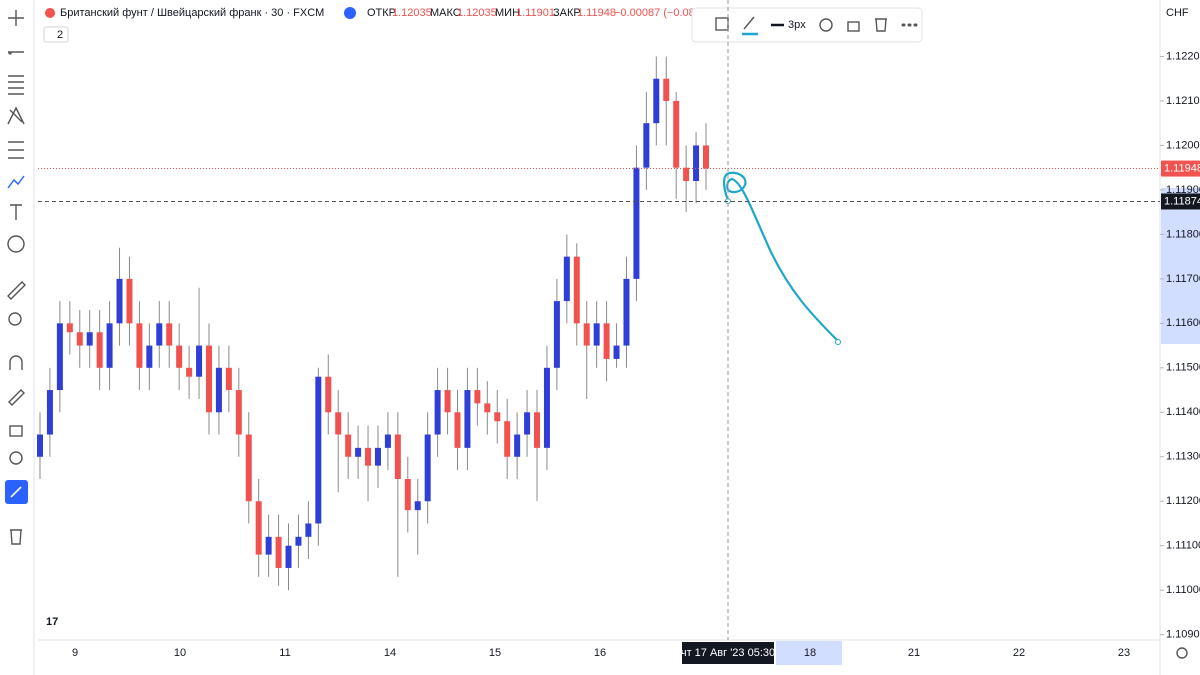  What do you see at coordinates (16, 492) in the screenshot?
I see `link-icon` at bounding box center [16, 492].